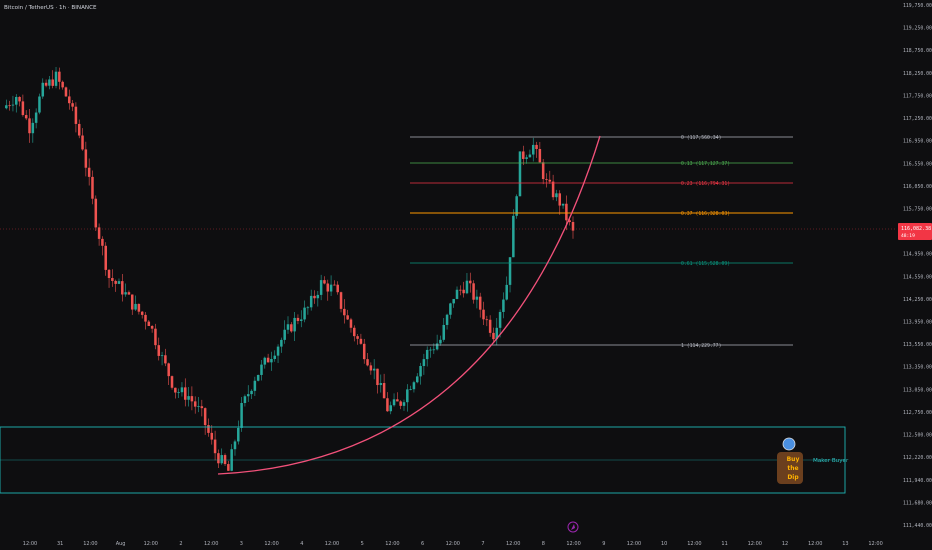 The image size is (932, 550). What do you see at coordinates (917, 300) in the screenshot?
I see `price-axis-label: 114,250.00` at bounding box center [917, 300].